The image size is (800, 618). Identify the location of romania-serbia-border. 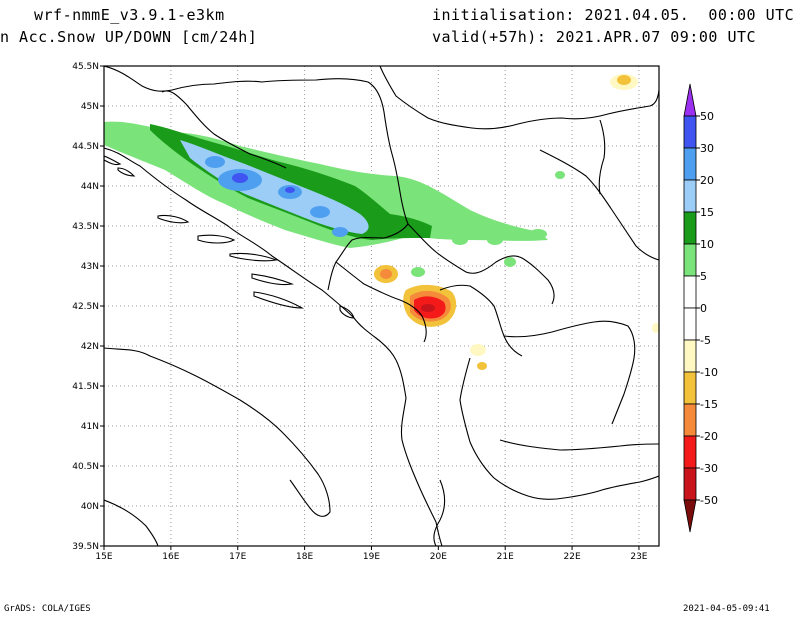
(602, 157).